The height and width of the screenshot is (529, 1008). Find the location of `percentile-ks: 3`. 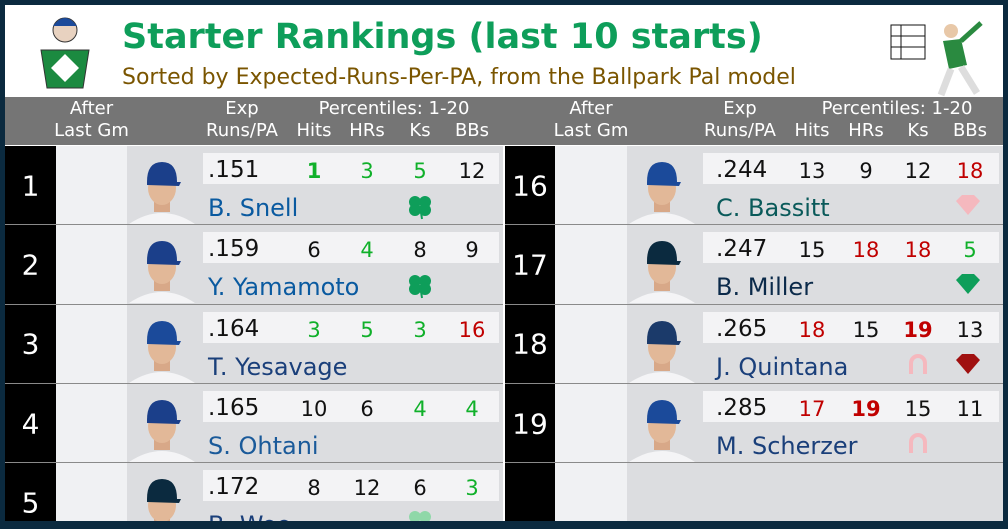

percentile-ks: 3 is located at coordinates (420, 329).